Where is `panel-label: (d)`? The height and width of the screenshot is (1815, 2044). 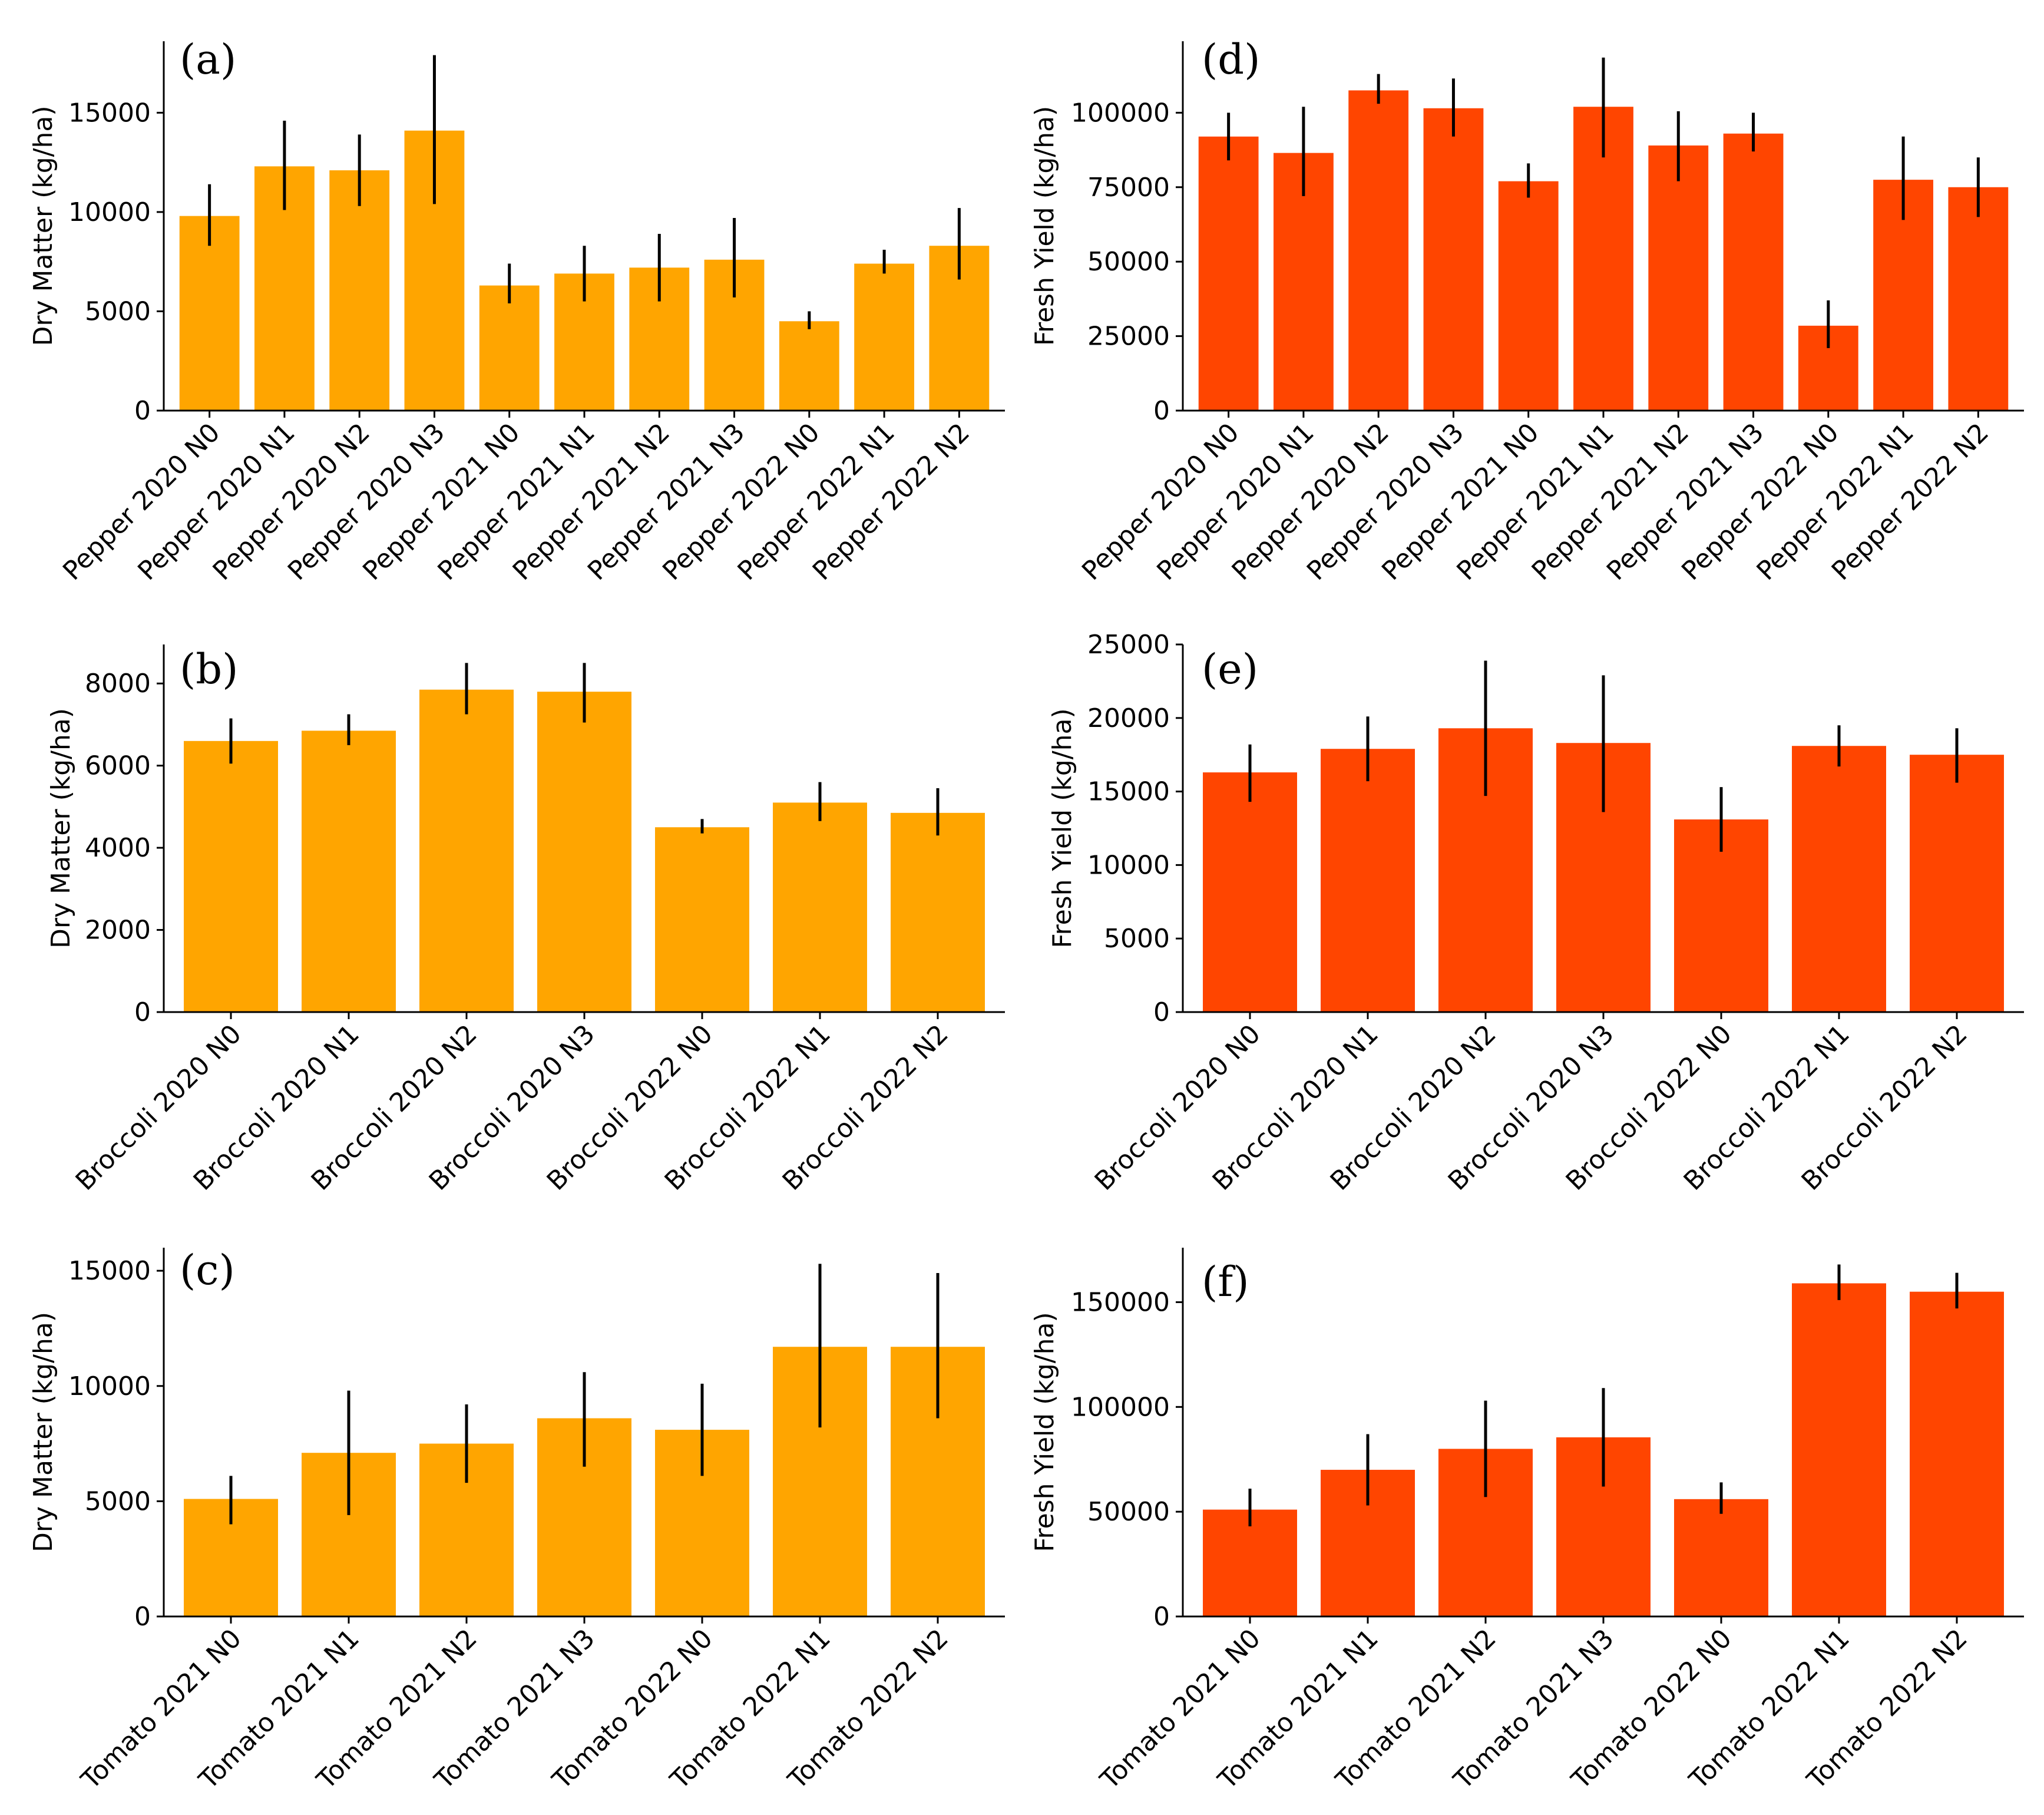
panel-label: (d) is located at coordinates (1231, 59).